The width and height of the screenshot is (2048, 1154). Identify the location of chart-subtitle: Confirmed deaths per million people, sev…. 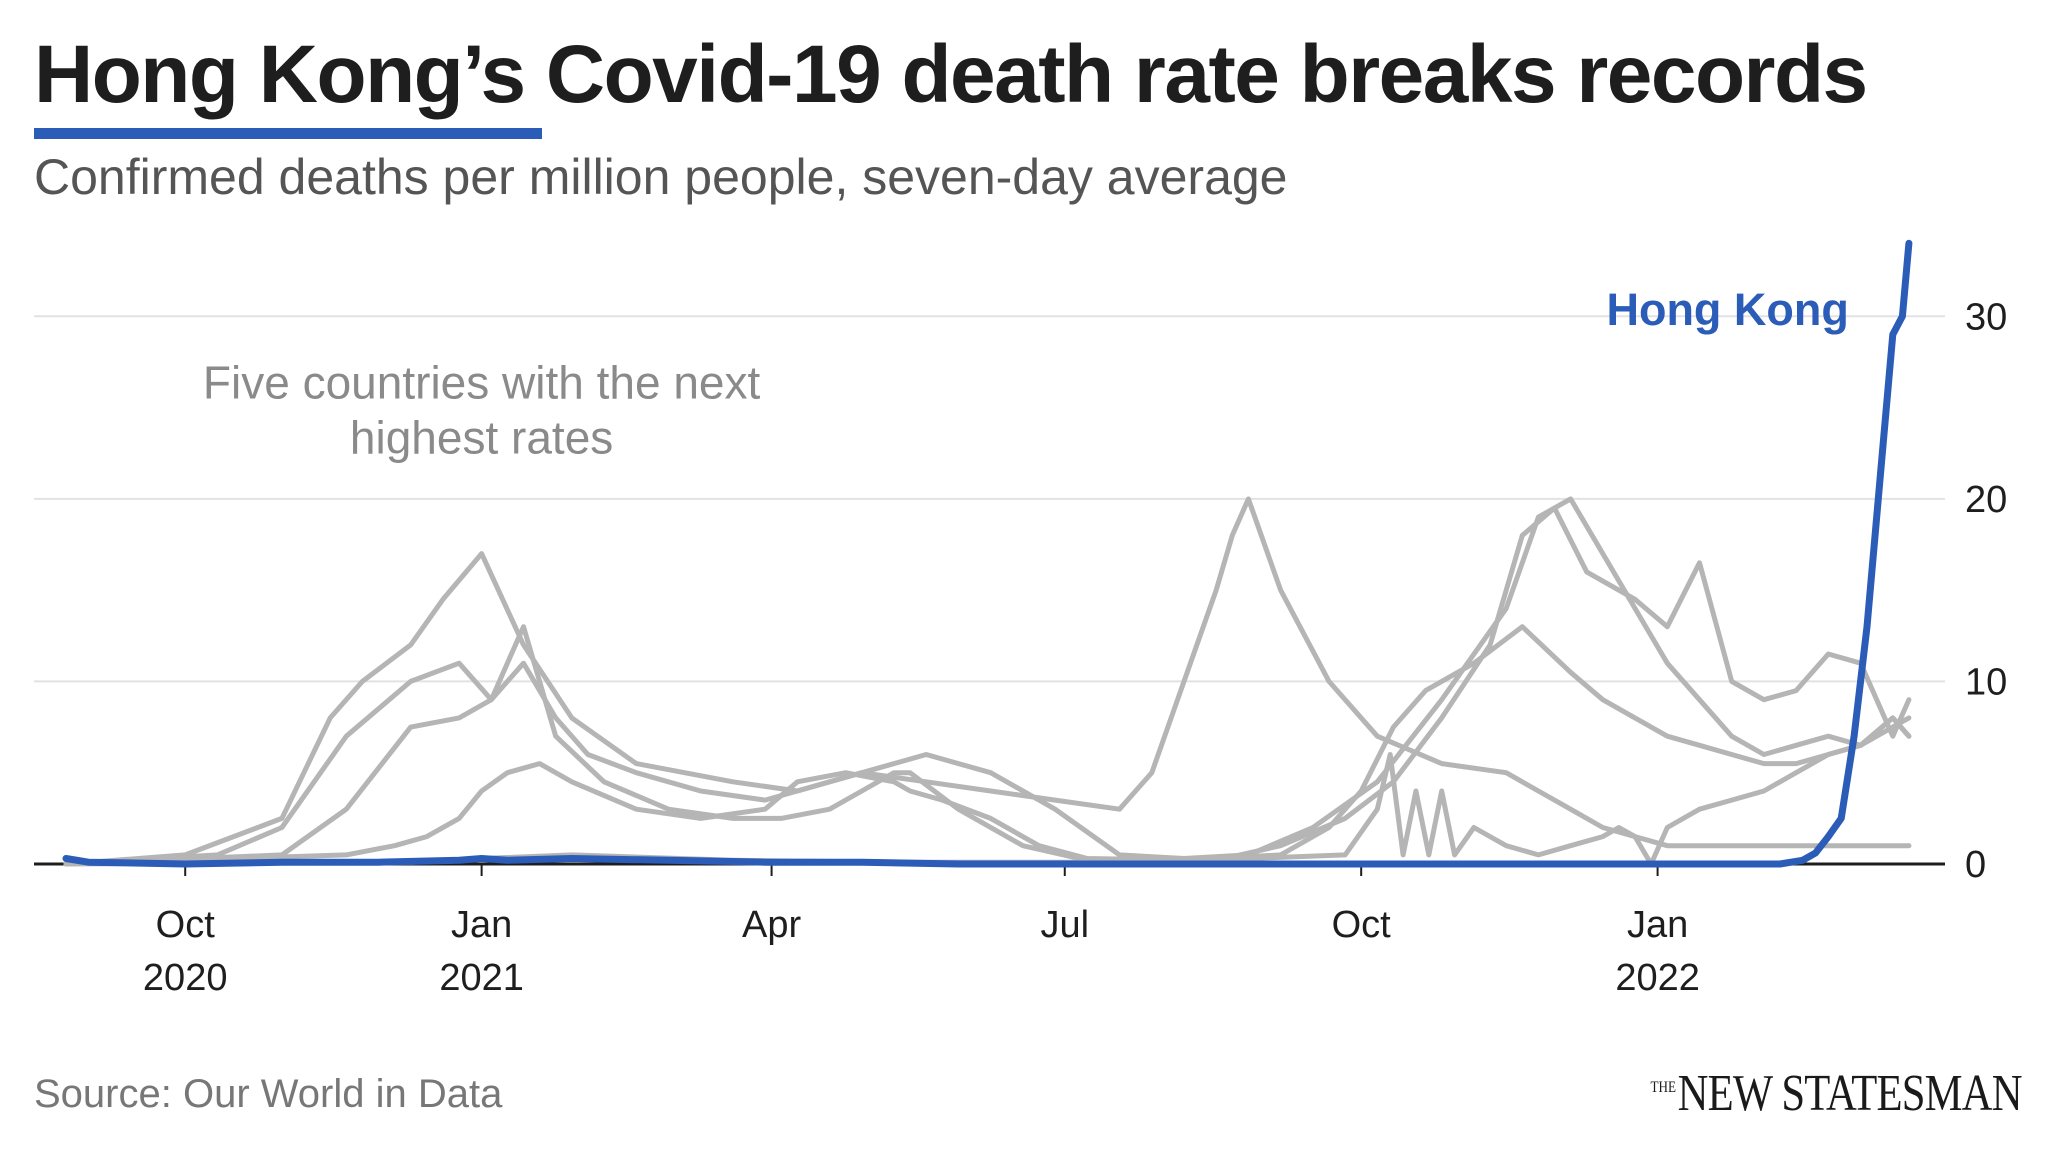
(661, 177).